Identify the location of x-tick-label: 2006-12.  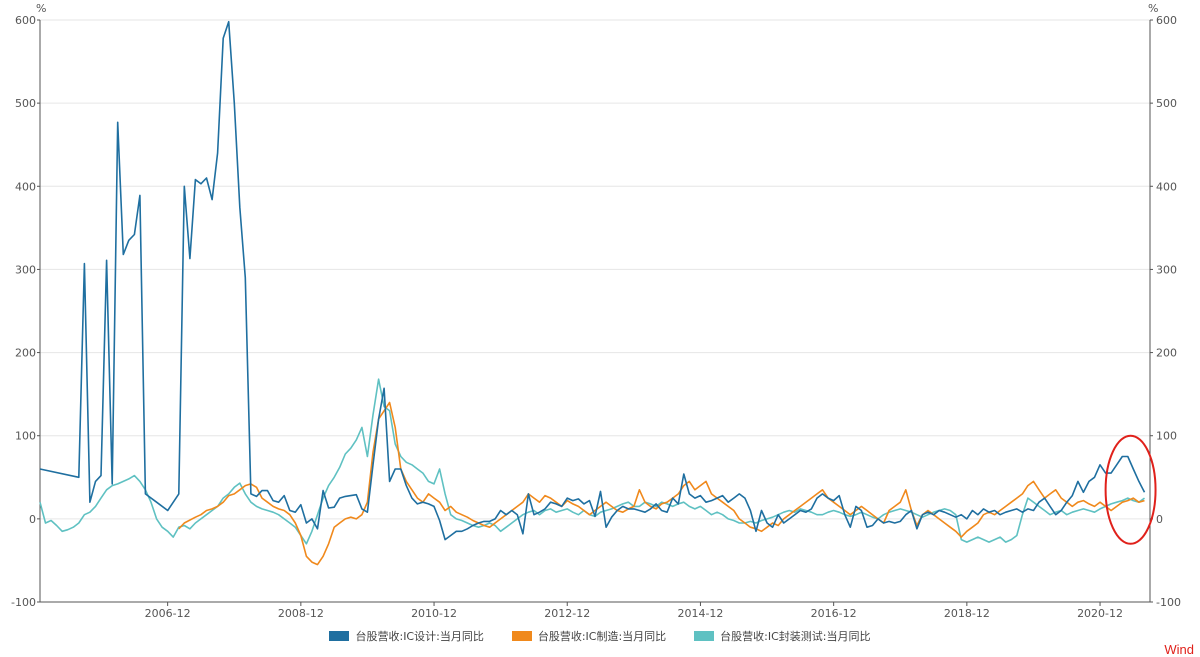
(168, 613).